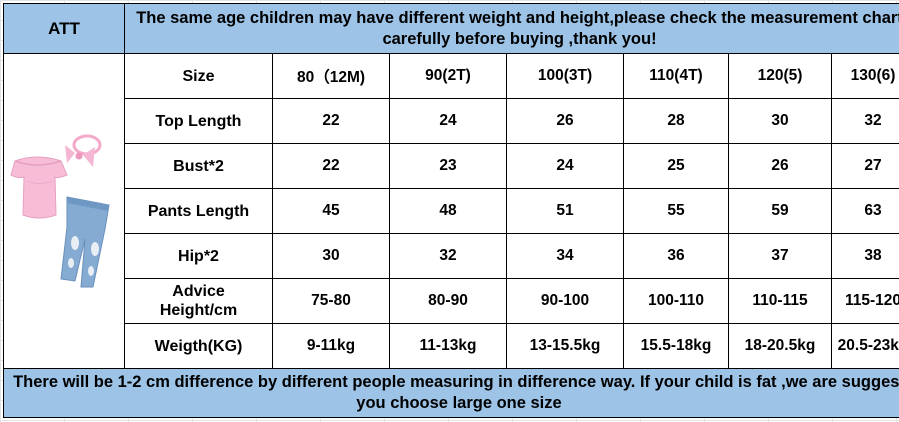 This screenshot has width=899, height=422. Describe the element at coordinates (864, 346) in the screenshot. I see `table-cell: 20.5-23kg` at that location.